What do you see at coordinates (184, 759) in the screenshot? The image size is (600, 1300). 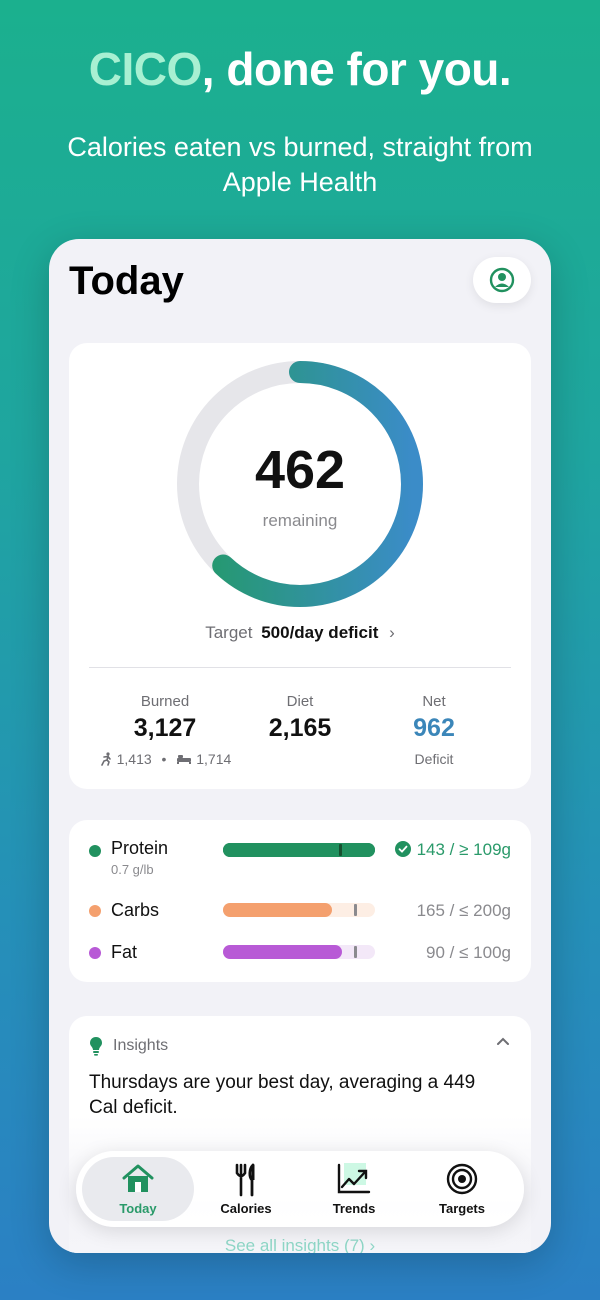 I see `bed-icon` at bounding box center [184, 759].